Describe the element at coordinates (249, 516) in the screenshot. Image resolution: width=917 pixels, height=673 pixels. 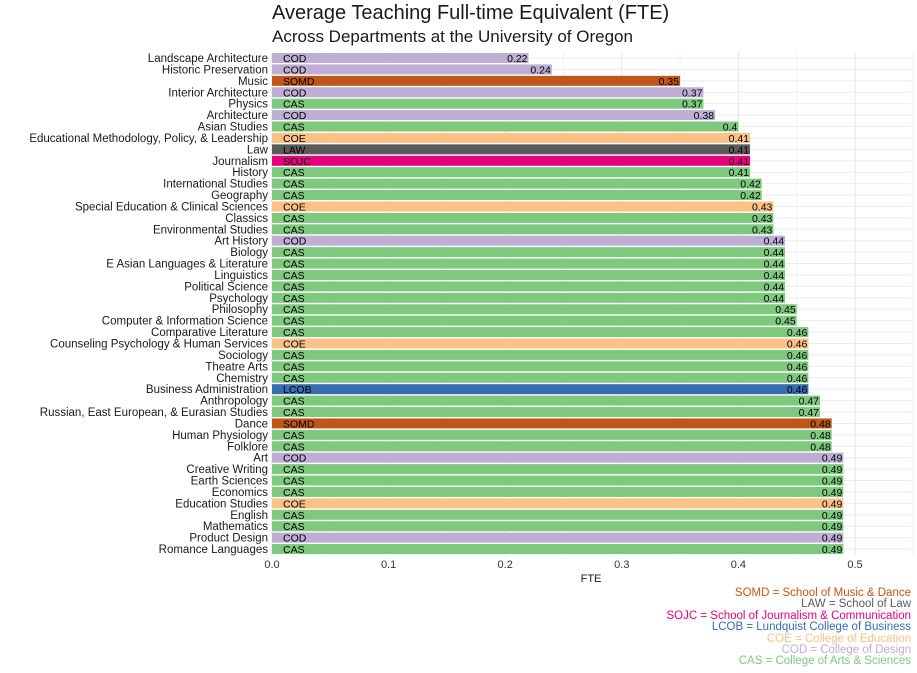
I see `category-label: English` at that location.